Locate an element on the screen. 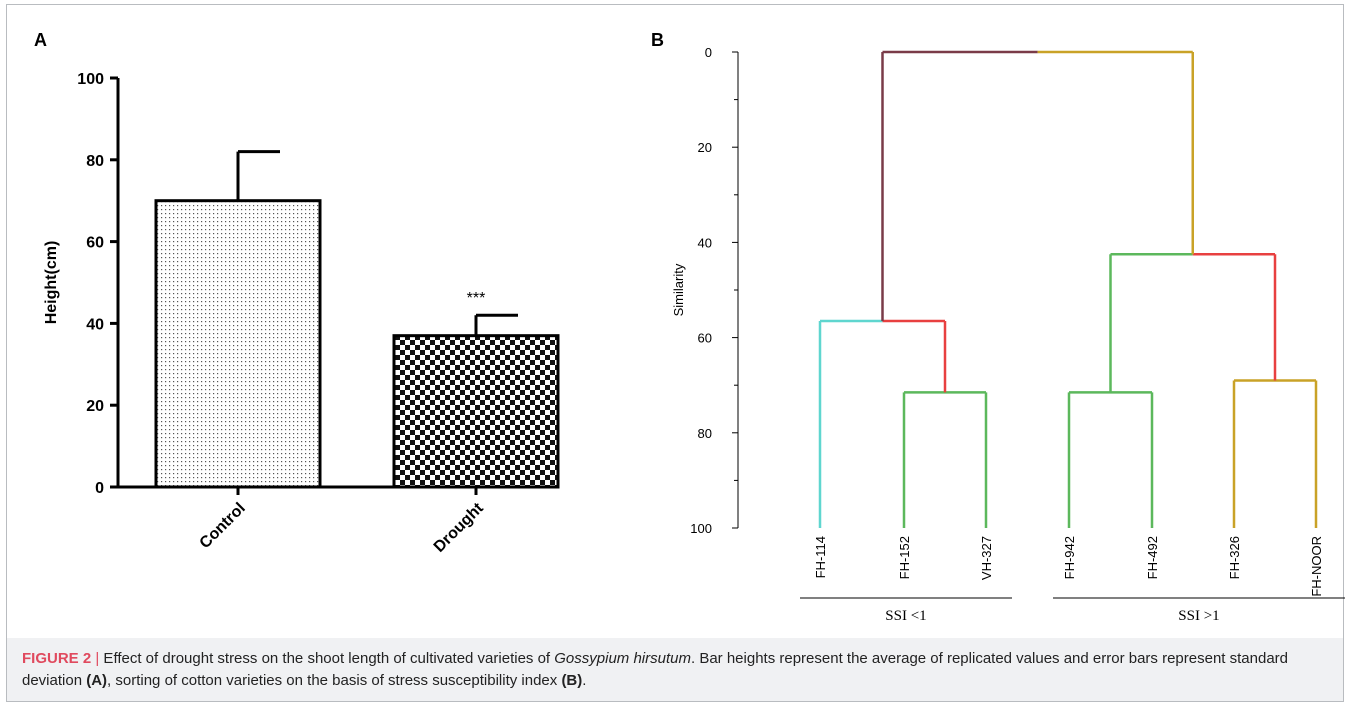 The width and height of the screenshot is (1352, 709). dendrogram-axes: 0 20 40 60 80 100 Similarity is located at coordinates (705, 290).